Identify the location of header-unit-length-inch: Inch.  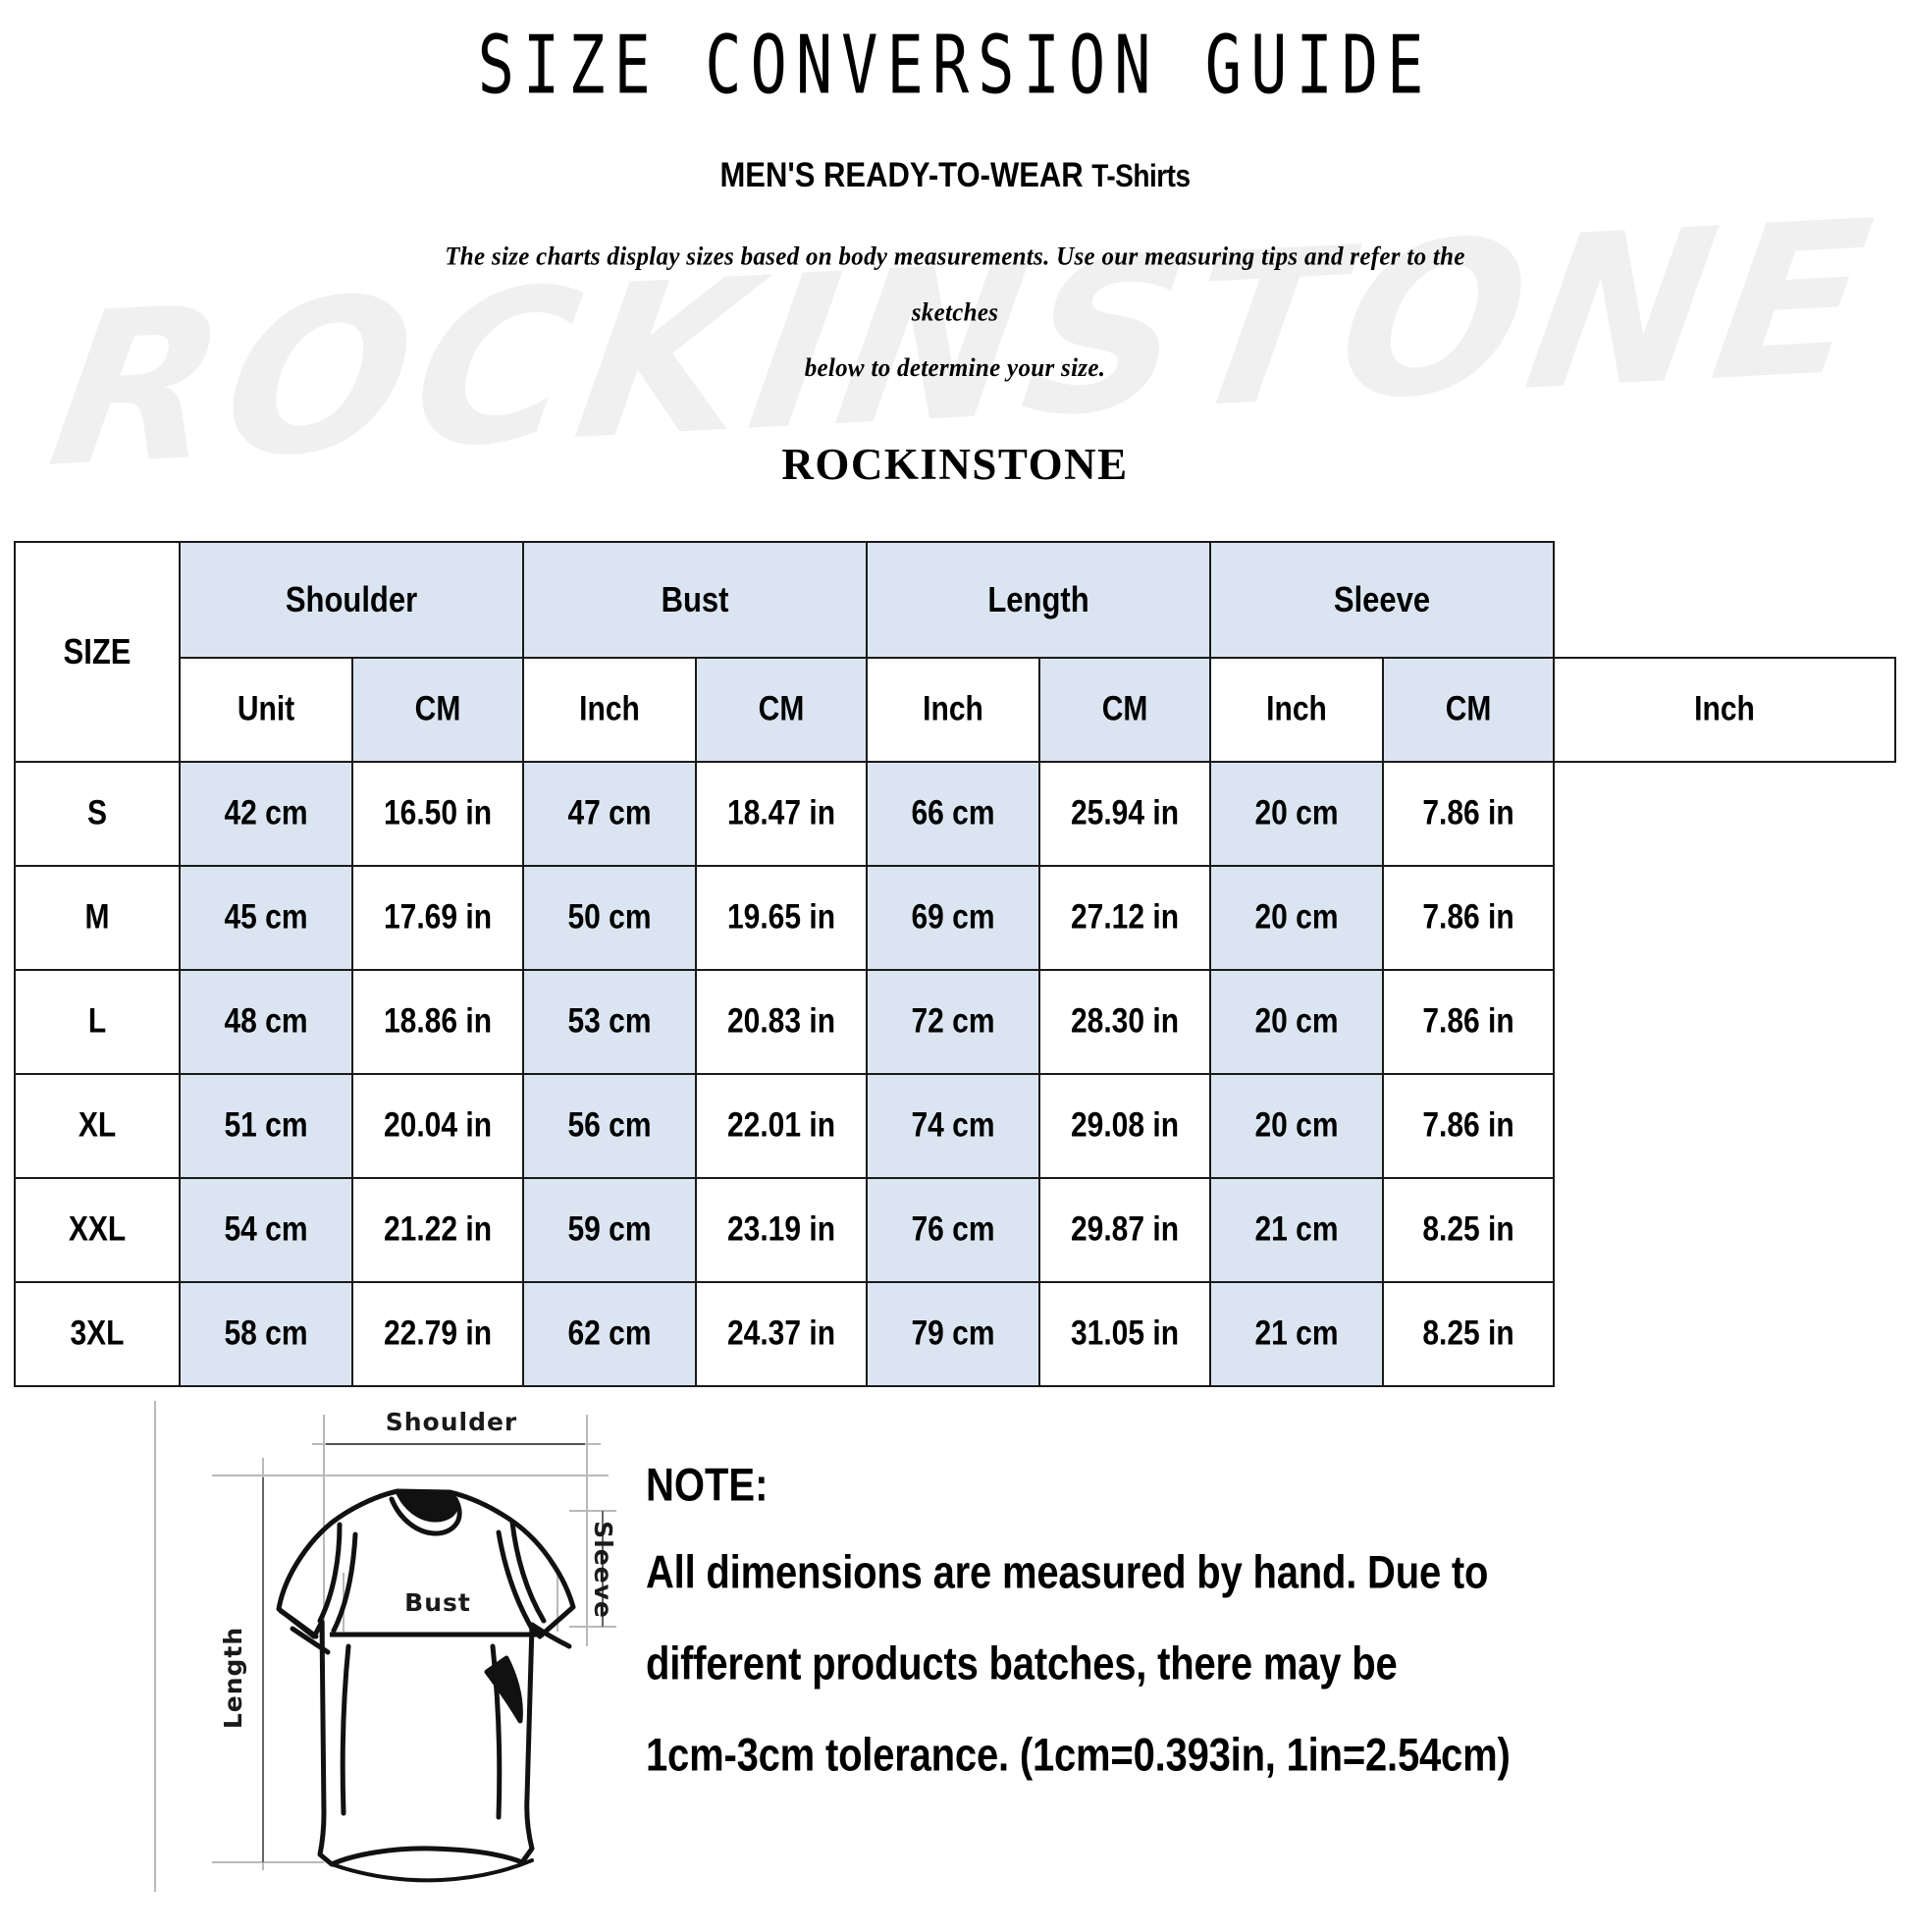
(1297, 710).